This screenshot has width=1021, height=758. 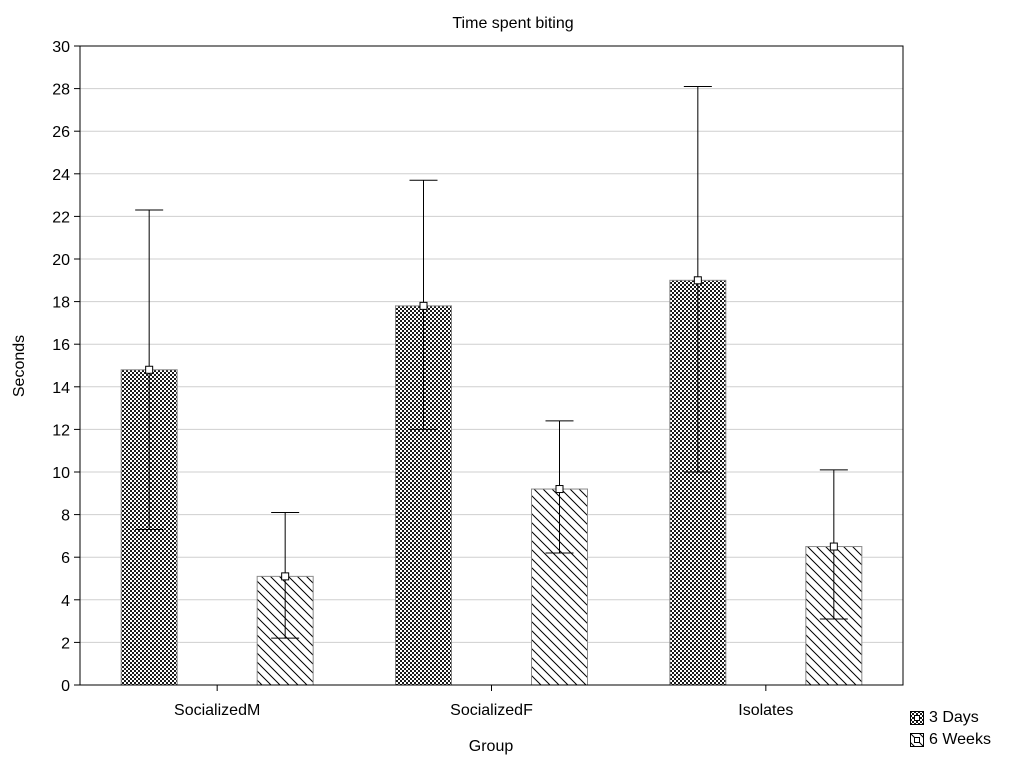 What do you see at coordinates (512, 23) in the screenshot?
I see `chart-title: Time spent biting` at bounding box center [512, 23].